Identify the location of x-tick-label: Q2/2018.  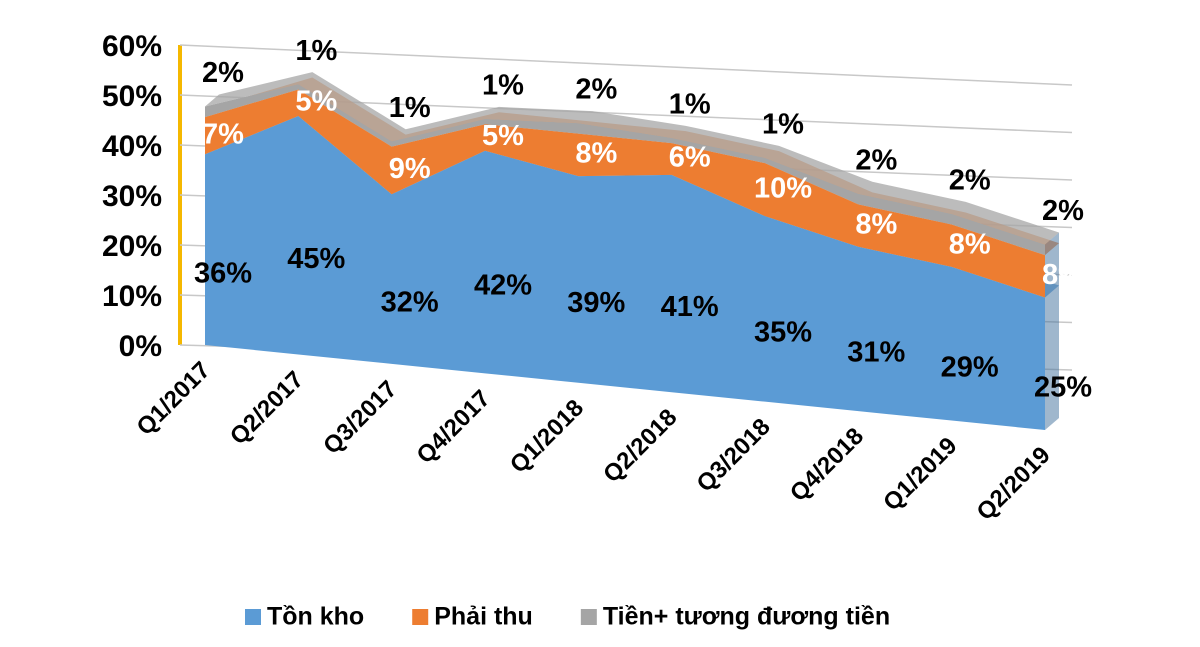
(640, 446).